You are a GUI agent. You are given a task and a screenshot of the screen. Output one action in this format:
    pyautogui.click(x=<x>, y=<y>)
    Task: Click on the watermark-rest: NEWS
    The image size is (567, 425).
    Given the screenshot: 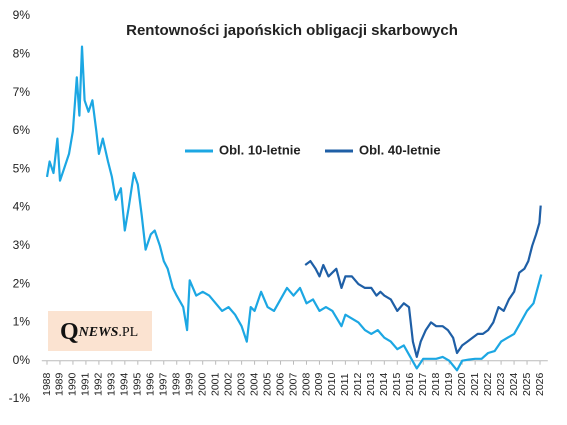 What is the action you would take?
    pyautogui.click(x=98, y=332)
    